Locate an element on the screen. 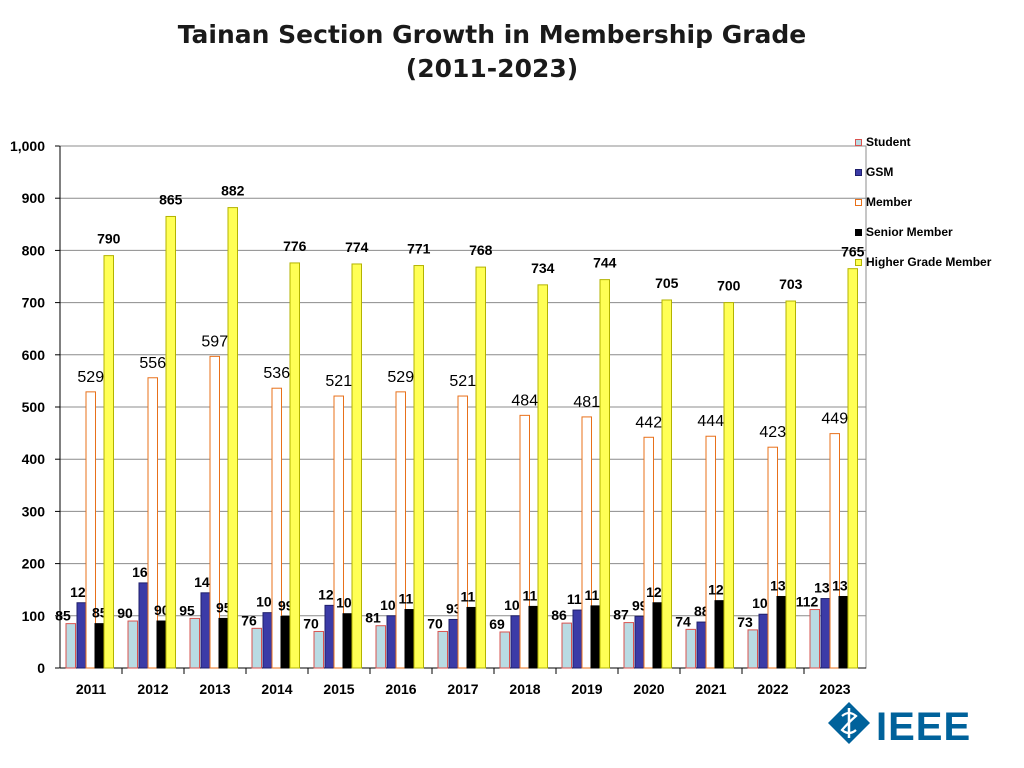  data-label: 703 is located at coordinates (791, 284).